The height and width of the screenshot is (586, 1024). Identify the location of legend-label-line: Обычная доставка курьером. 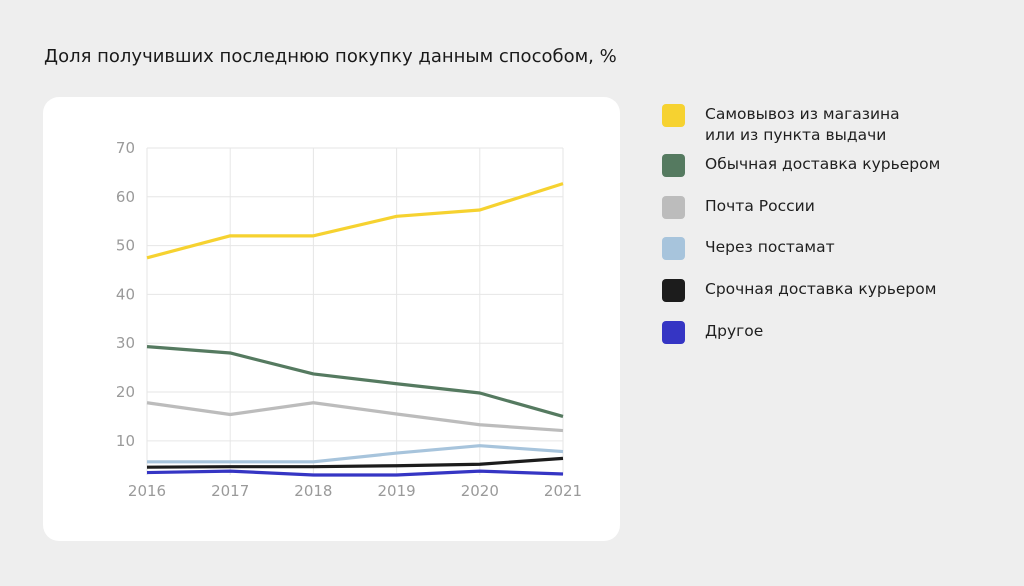
(823, 164).